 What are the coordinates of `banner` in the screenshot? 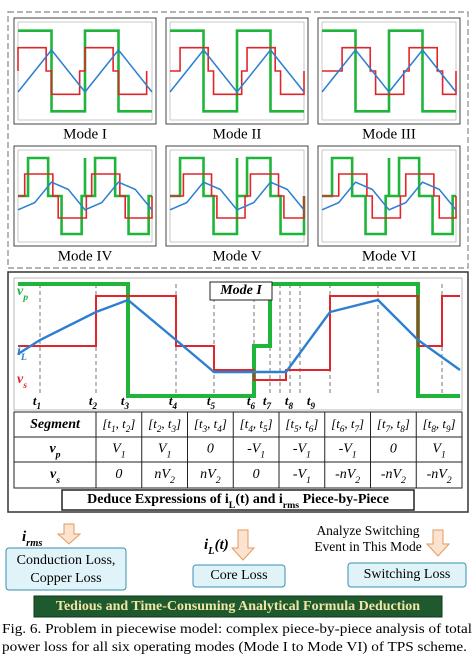 It's located at (238, 606).